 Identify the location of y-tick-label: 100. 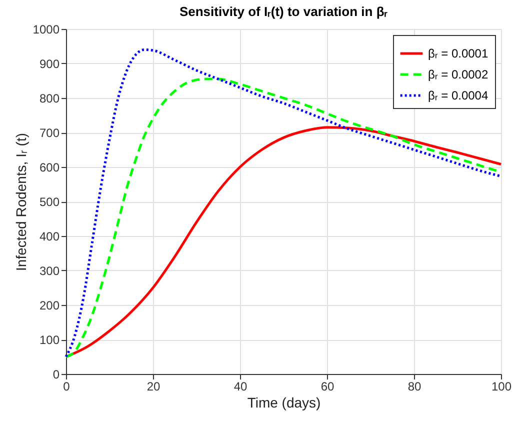
(49, 340).